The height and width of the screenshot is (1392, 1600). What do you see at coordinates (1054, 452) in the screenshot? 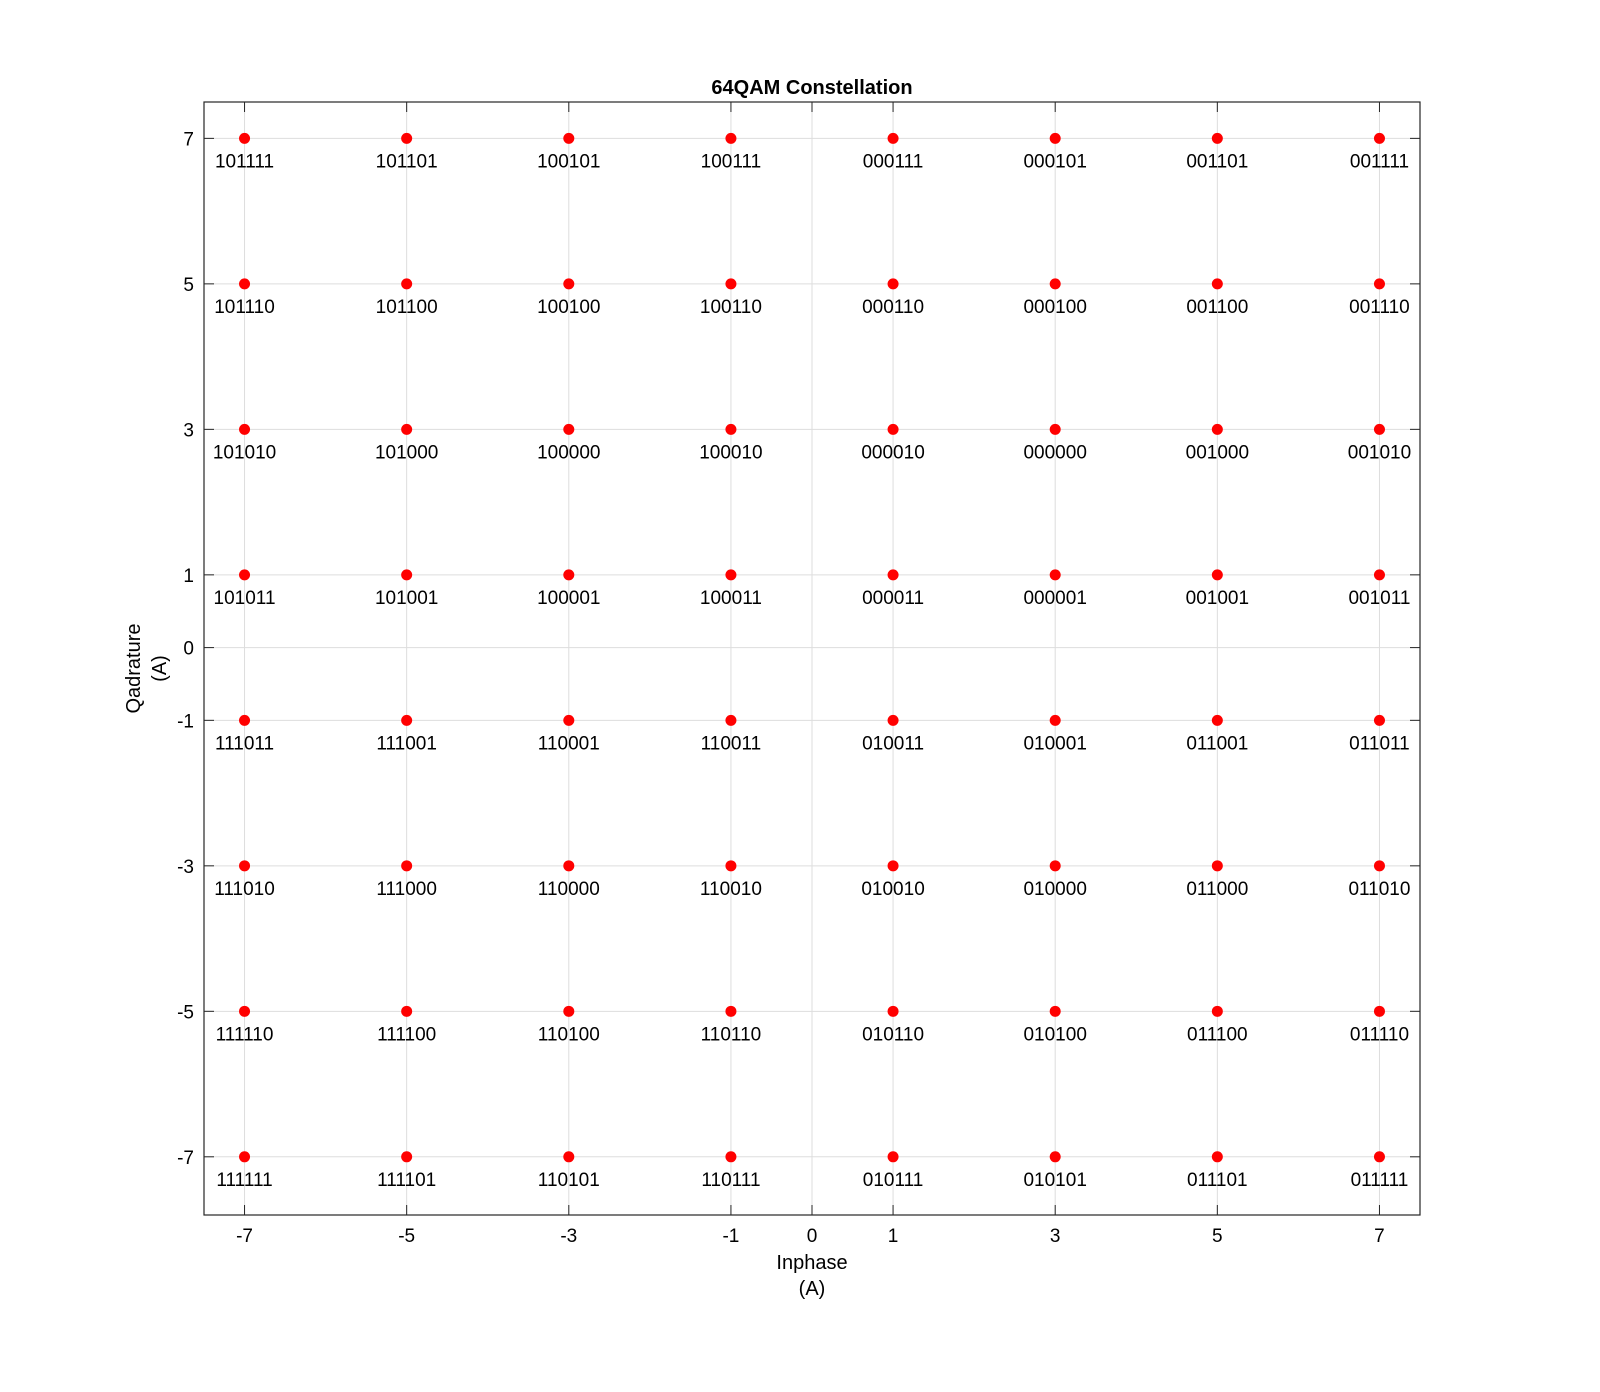
I see `point-bit-label: 000000` at bounding box center [1054, 452].